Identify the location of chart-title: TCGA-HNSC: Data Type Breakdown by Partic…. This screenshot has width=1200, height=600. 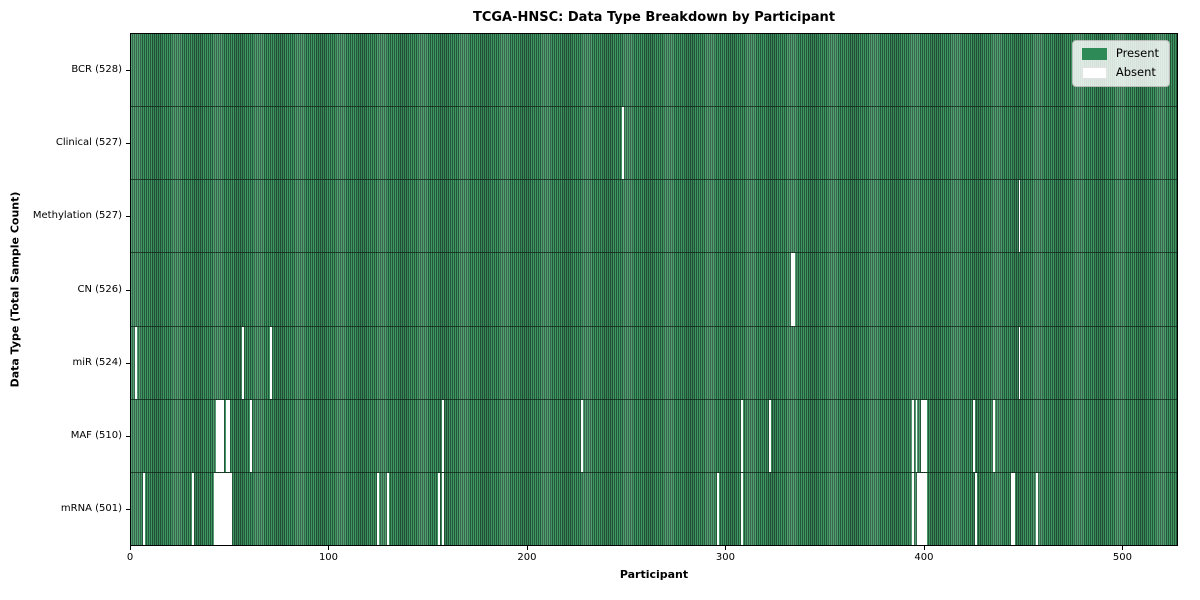
(654, 17).